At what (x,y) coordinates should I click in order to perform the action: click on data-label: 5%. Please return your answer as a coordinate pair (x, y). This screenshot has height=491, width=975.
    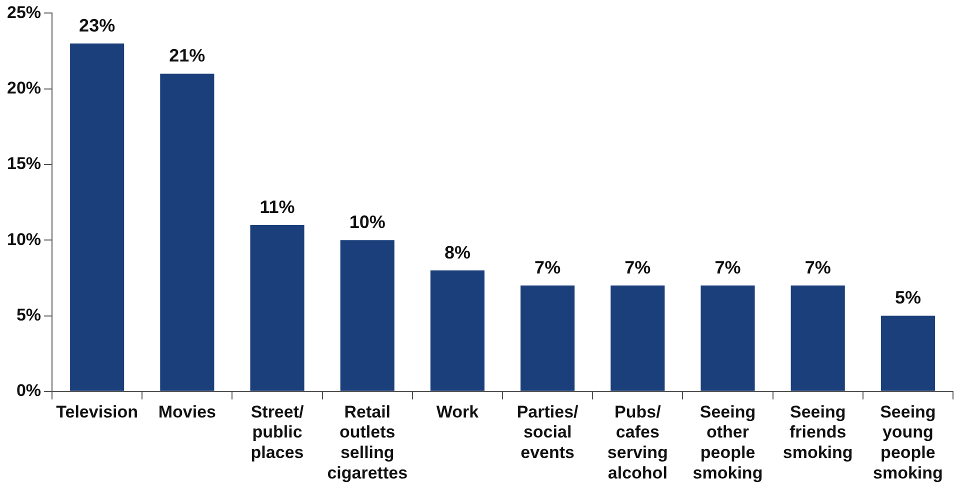
    Looking at the image, I should click on (907, 298).